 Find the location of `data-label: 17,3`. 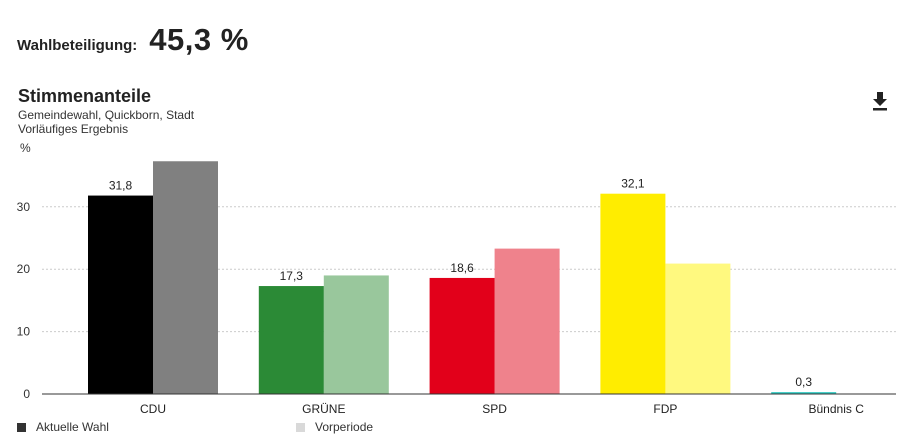

data-label: 17,3 is located at coordinates (292, 276).